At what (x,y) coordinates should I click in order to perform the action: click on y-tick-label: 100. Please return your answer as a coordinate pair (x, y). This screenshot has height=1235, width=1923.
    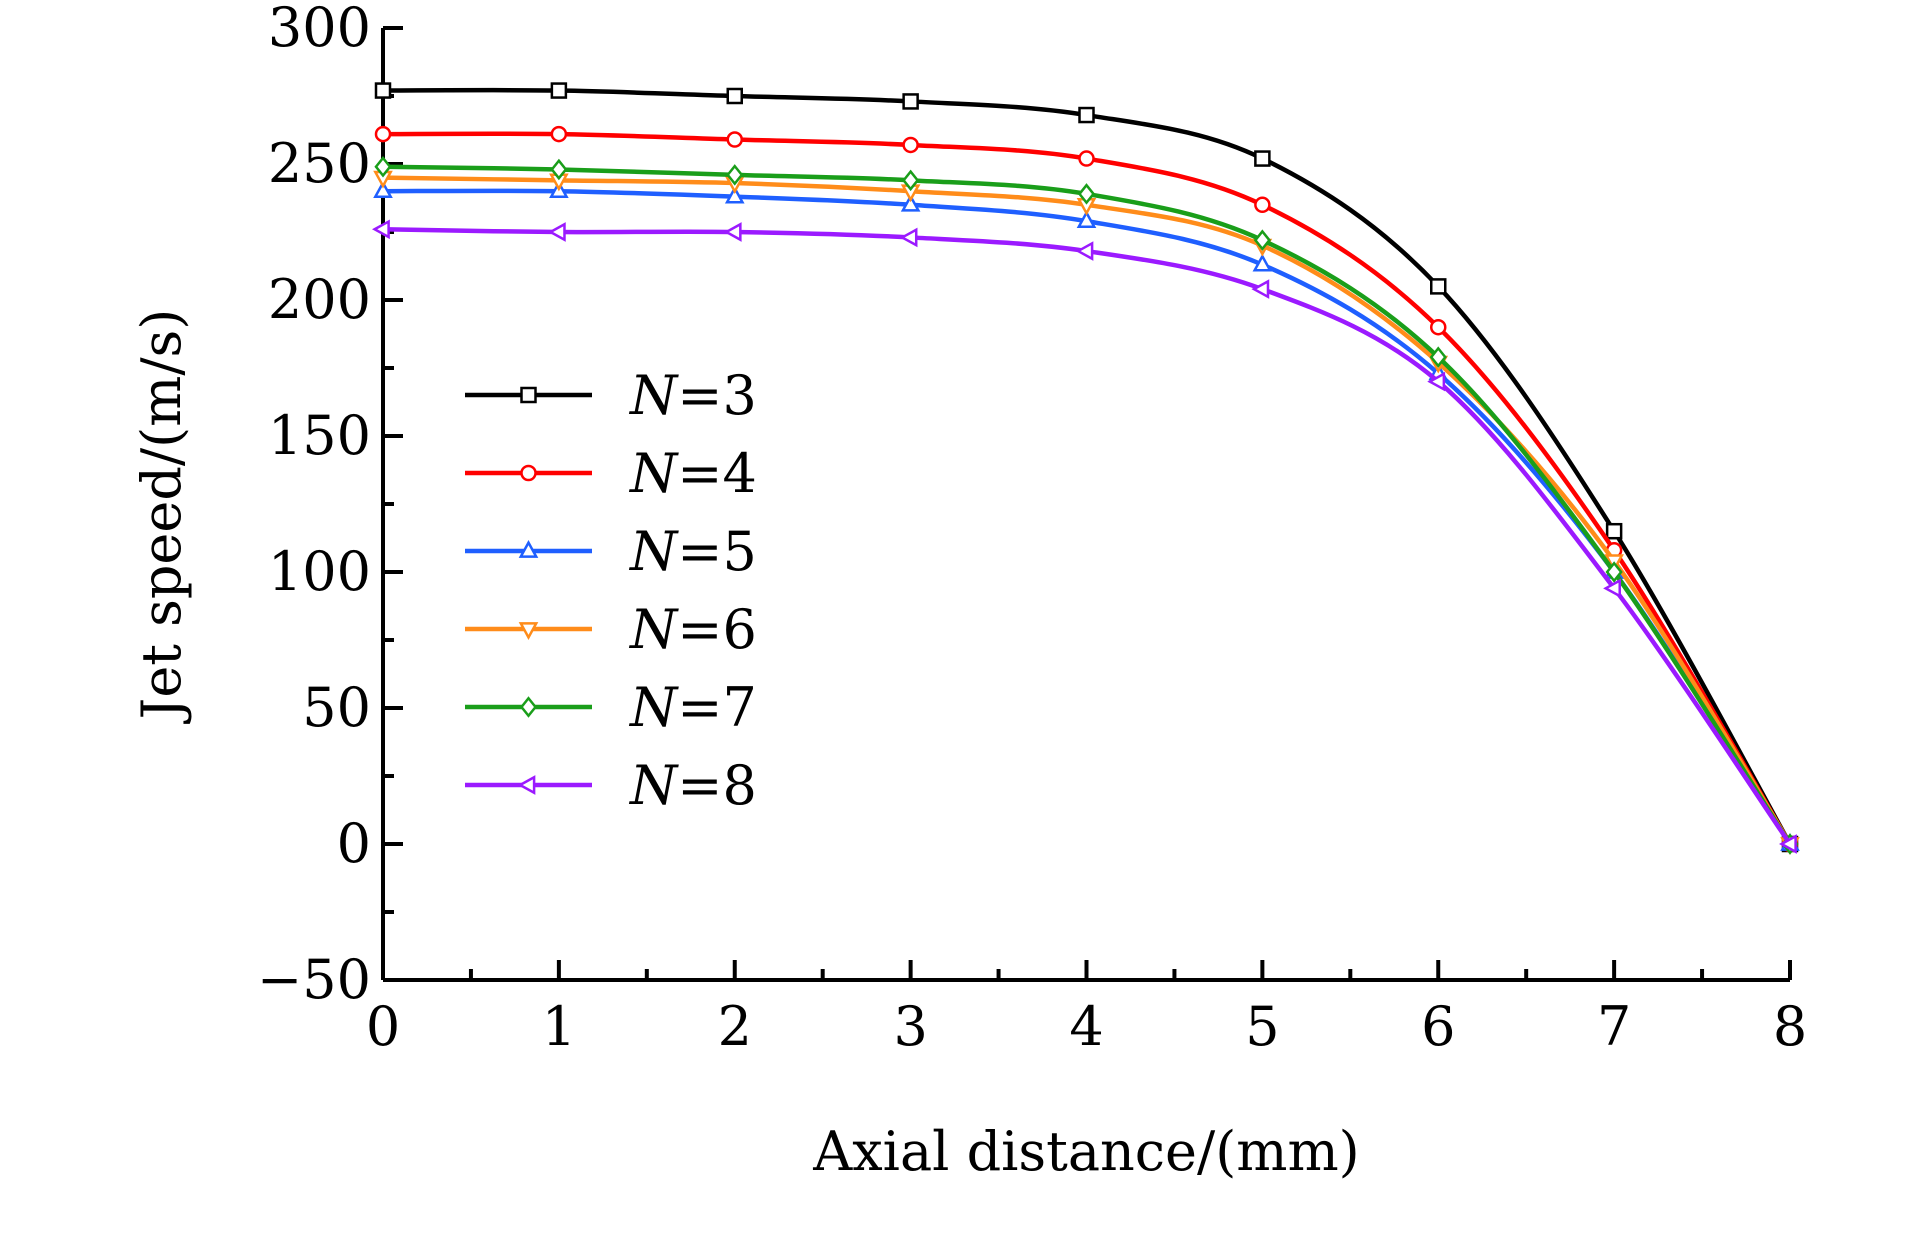
    Looking at the image, I should click on (319, 571).